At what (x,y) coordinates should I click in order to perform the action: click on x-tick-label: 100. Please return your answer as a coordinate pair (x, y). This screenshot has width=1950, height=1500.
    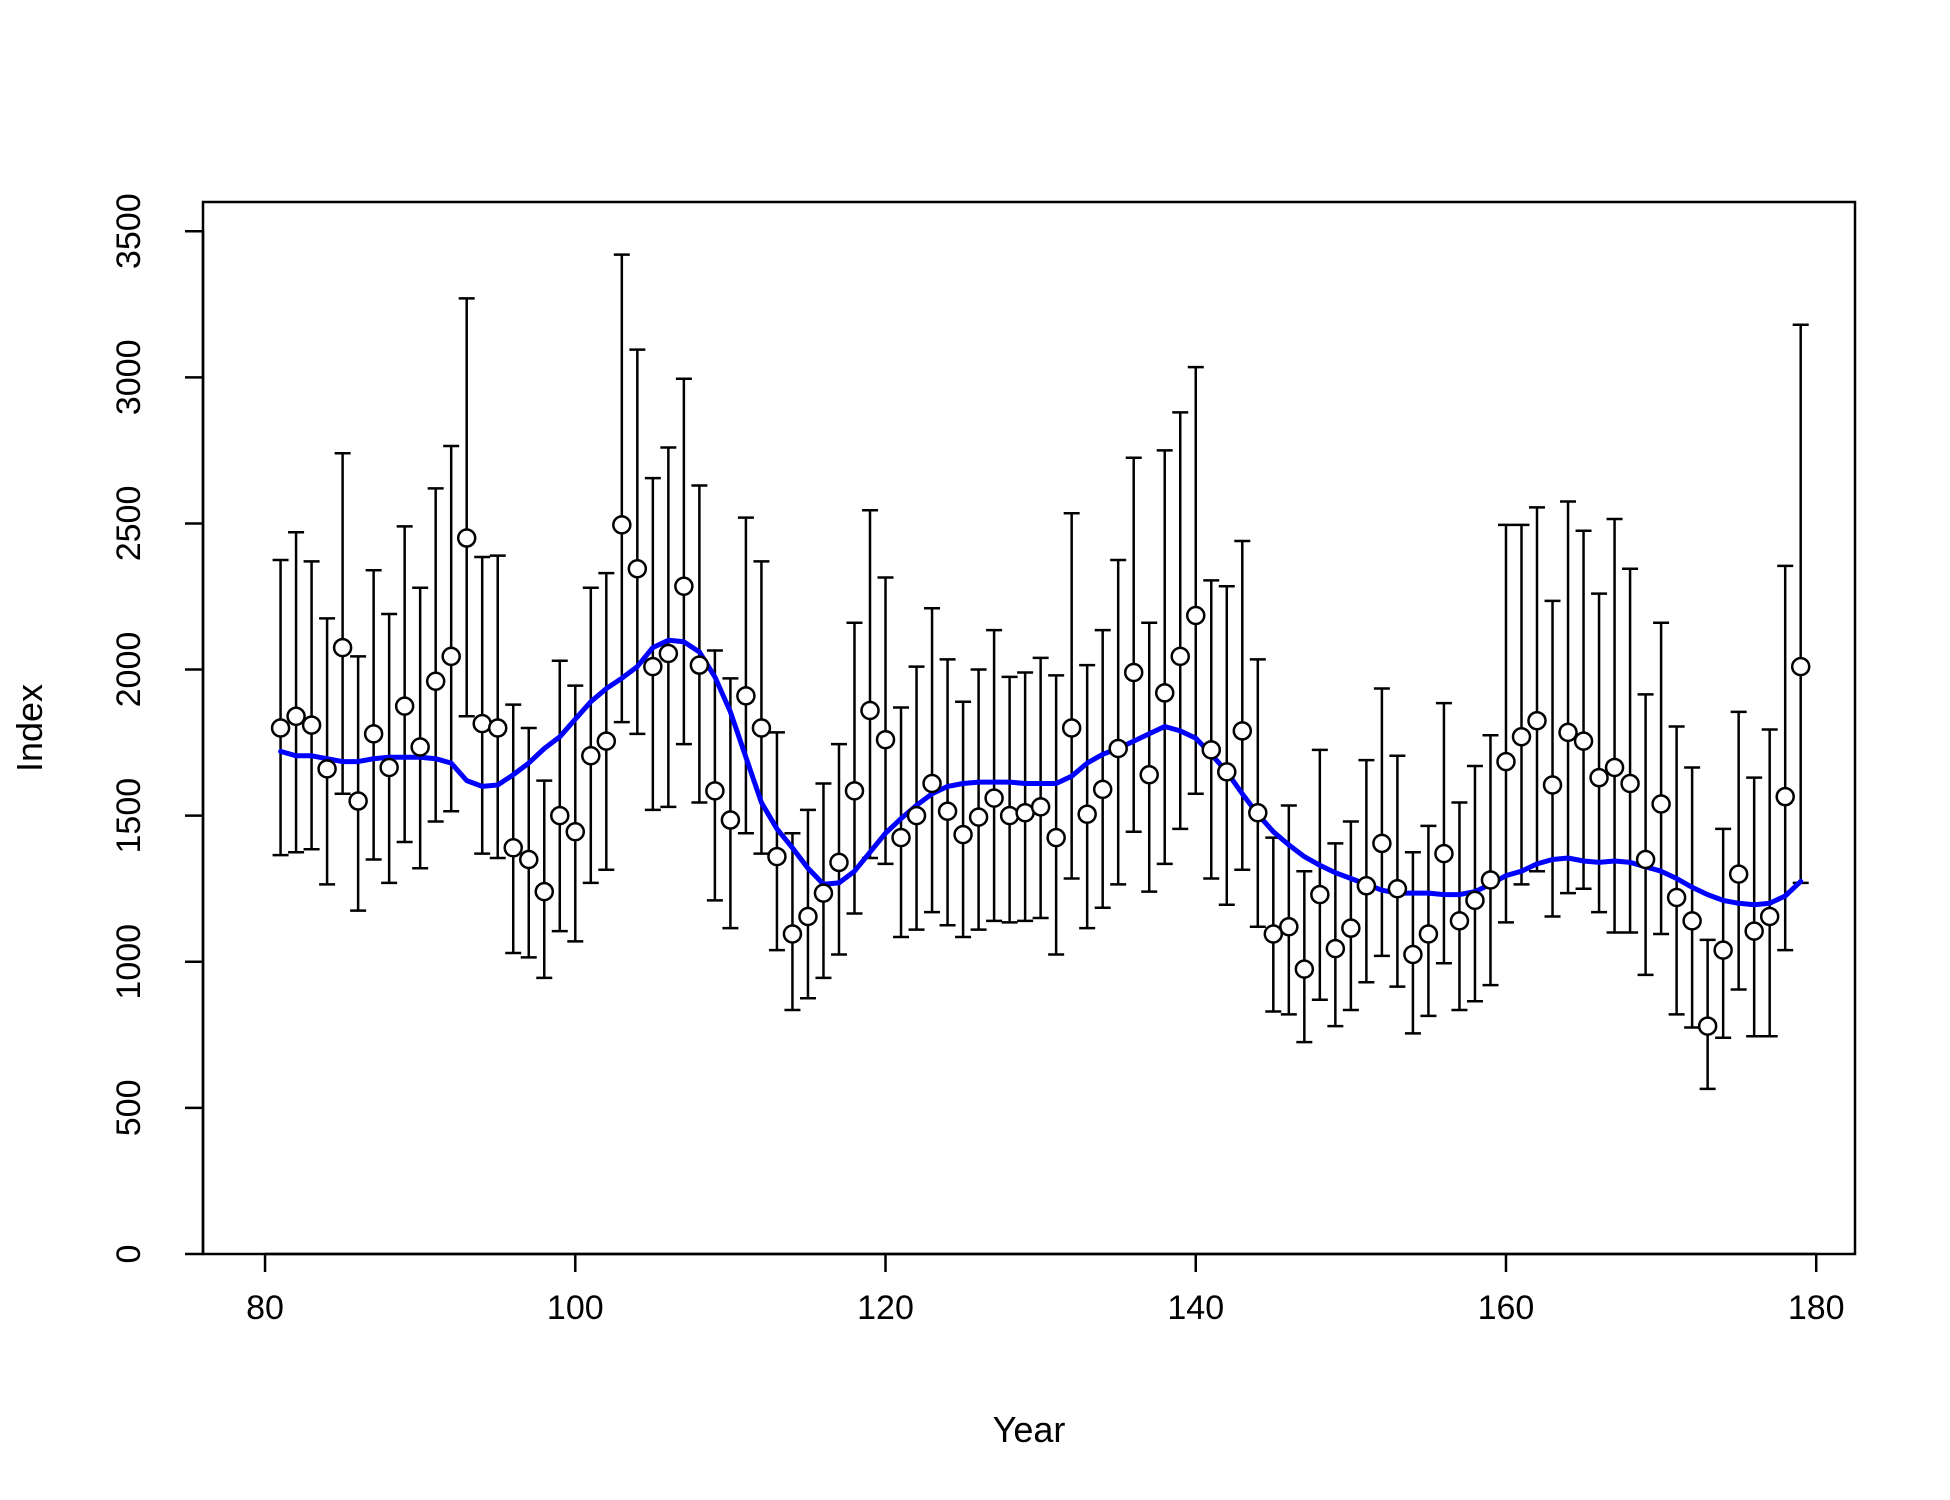
    Looking at the image, I should click on (575, 1308).